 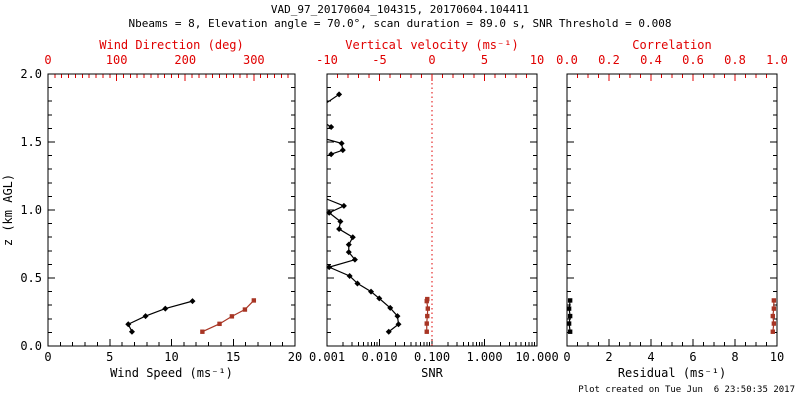 I want to click on x-top-tick-label: 10, so click(x=537, y=60).